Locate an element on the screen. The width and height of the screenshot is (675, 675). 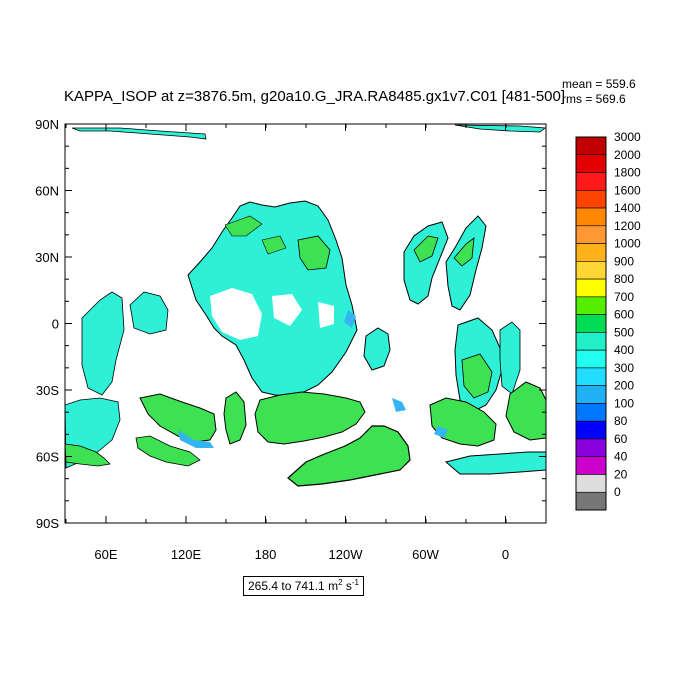
colorbar-level-label: 20 is located at coordinates (621, 474).